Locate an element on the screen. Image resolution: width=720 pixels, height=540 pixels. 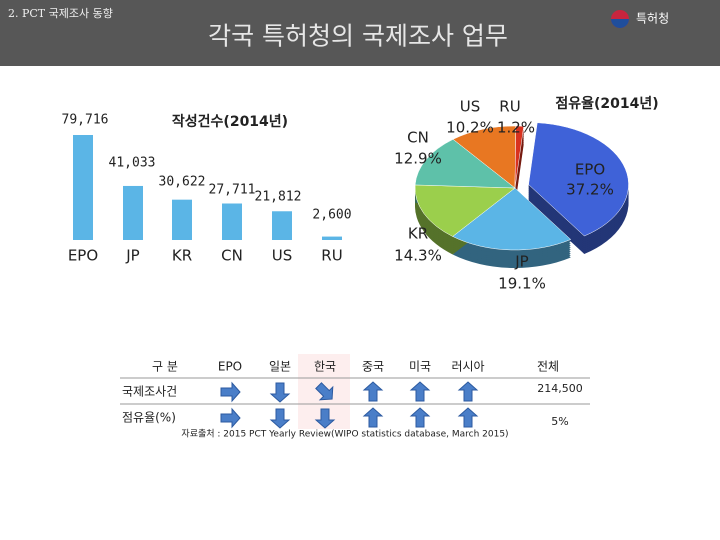
value-label: 2,600 is located at coordinates (331, 215).